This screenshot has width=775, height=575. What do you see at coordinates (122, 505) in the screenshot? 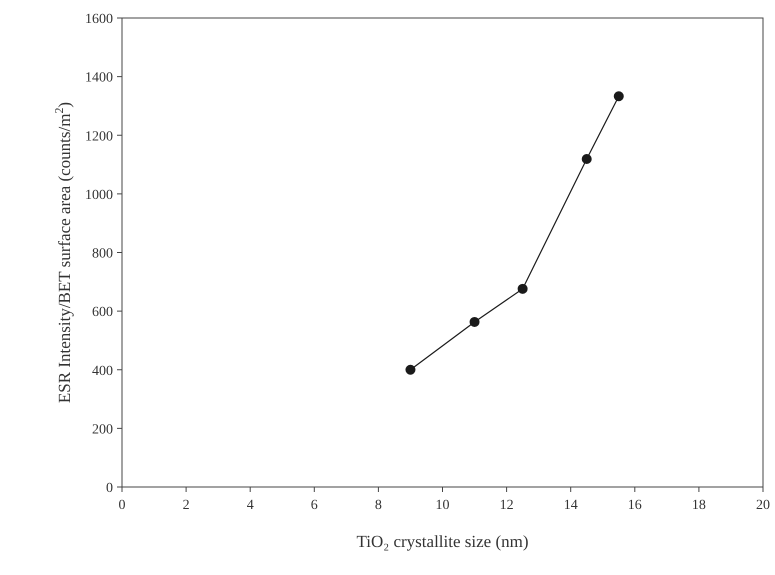
I see `x-tick-label: 0` at bounding box center [122, 505].